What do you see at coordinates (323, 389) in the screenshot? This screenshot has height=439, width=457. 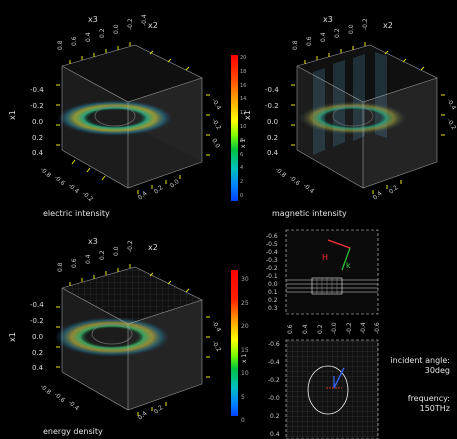 I see `field-cross-section-diagram: -0.6 -0.4 -0.2 -0.0 0.2 0.4 x 2` at bounding box center [323, 389].